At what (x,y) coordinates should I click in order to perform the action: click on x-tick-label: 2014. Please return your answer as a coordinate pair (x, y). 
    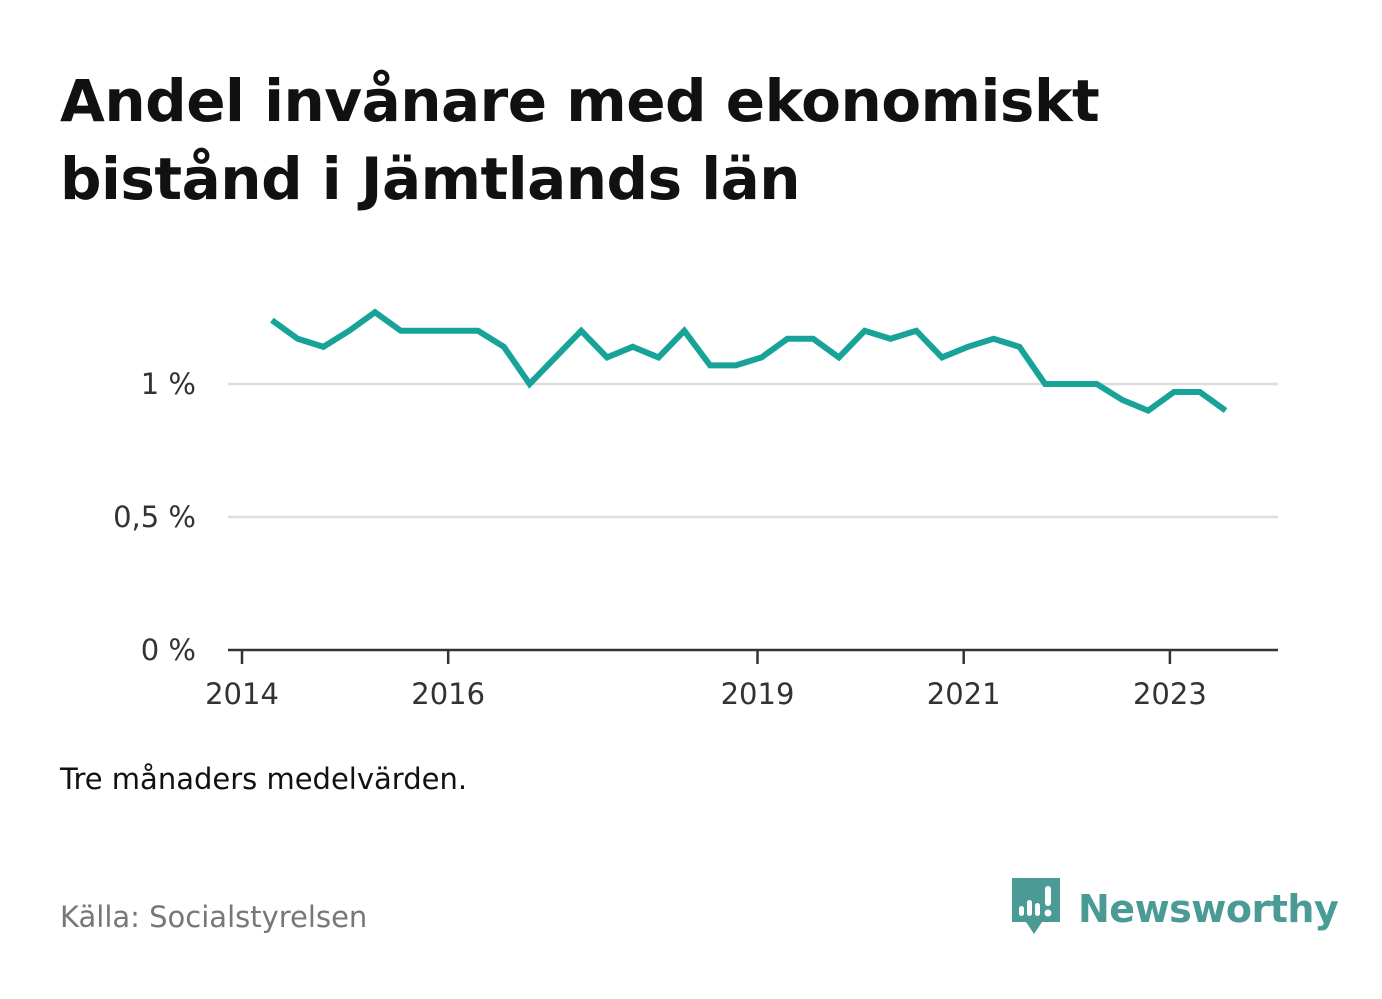
    Looking at the image, I should click on (242, 694).